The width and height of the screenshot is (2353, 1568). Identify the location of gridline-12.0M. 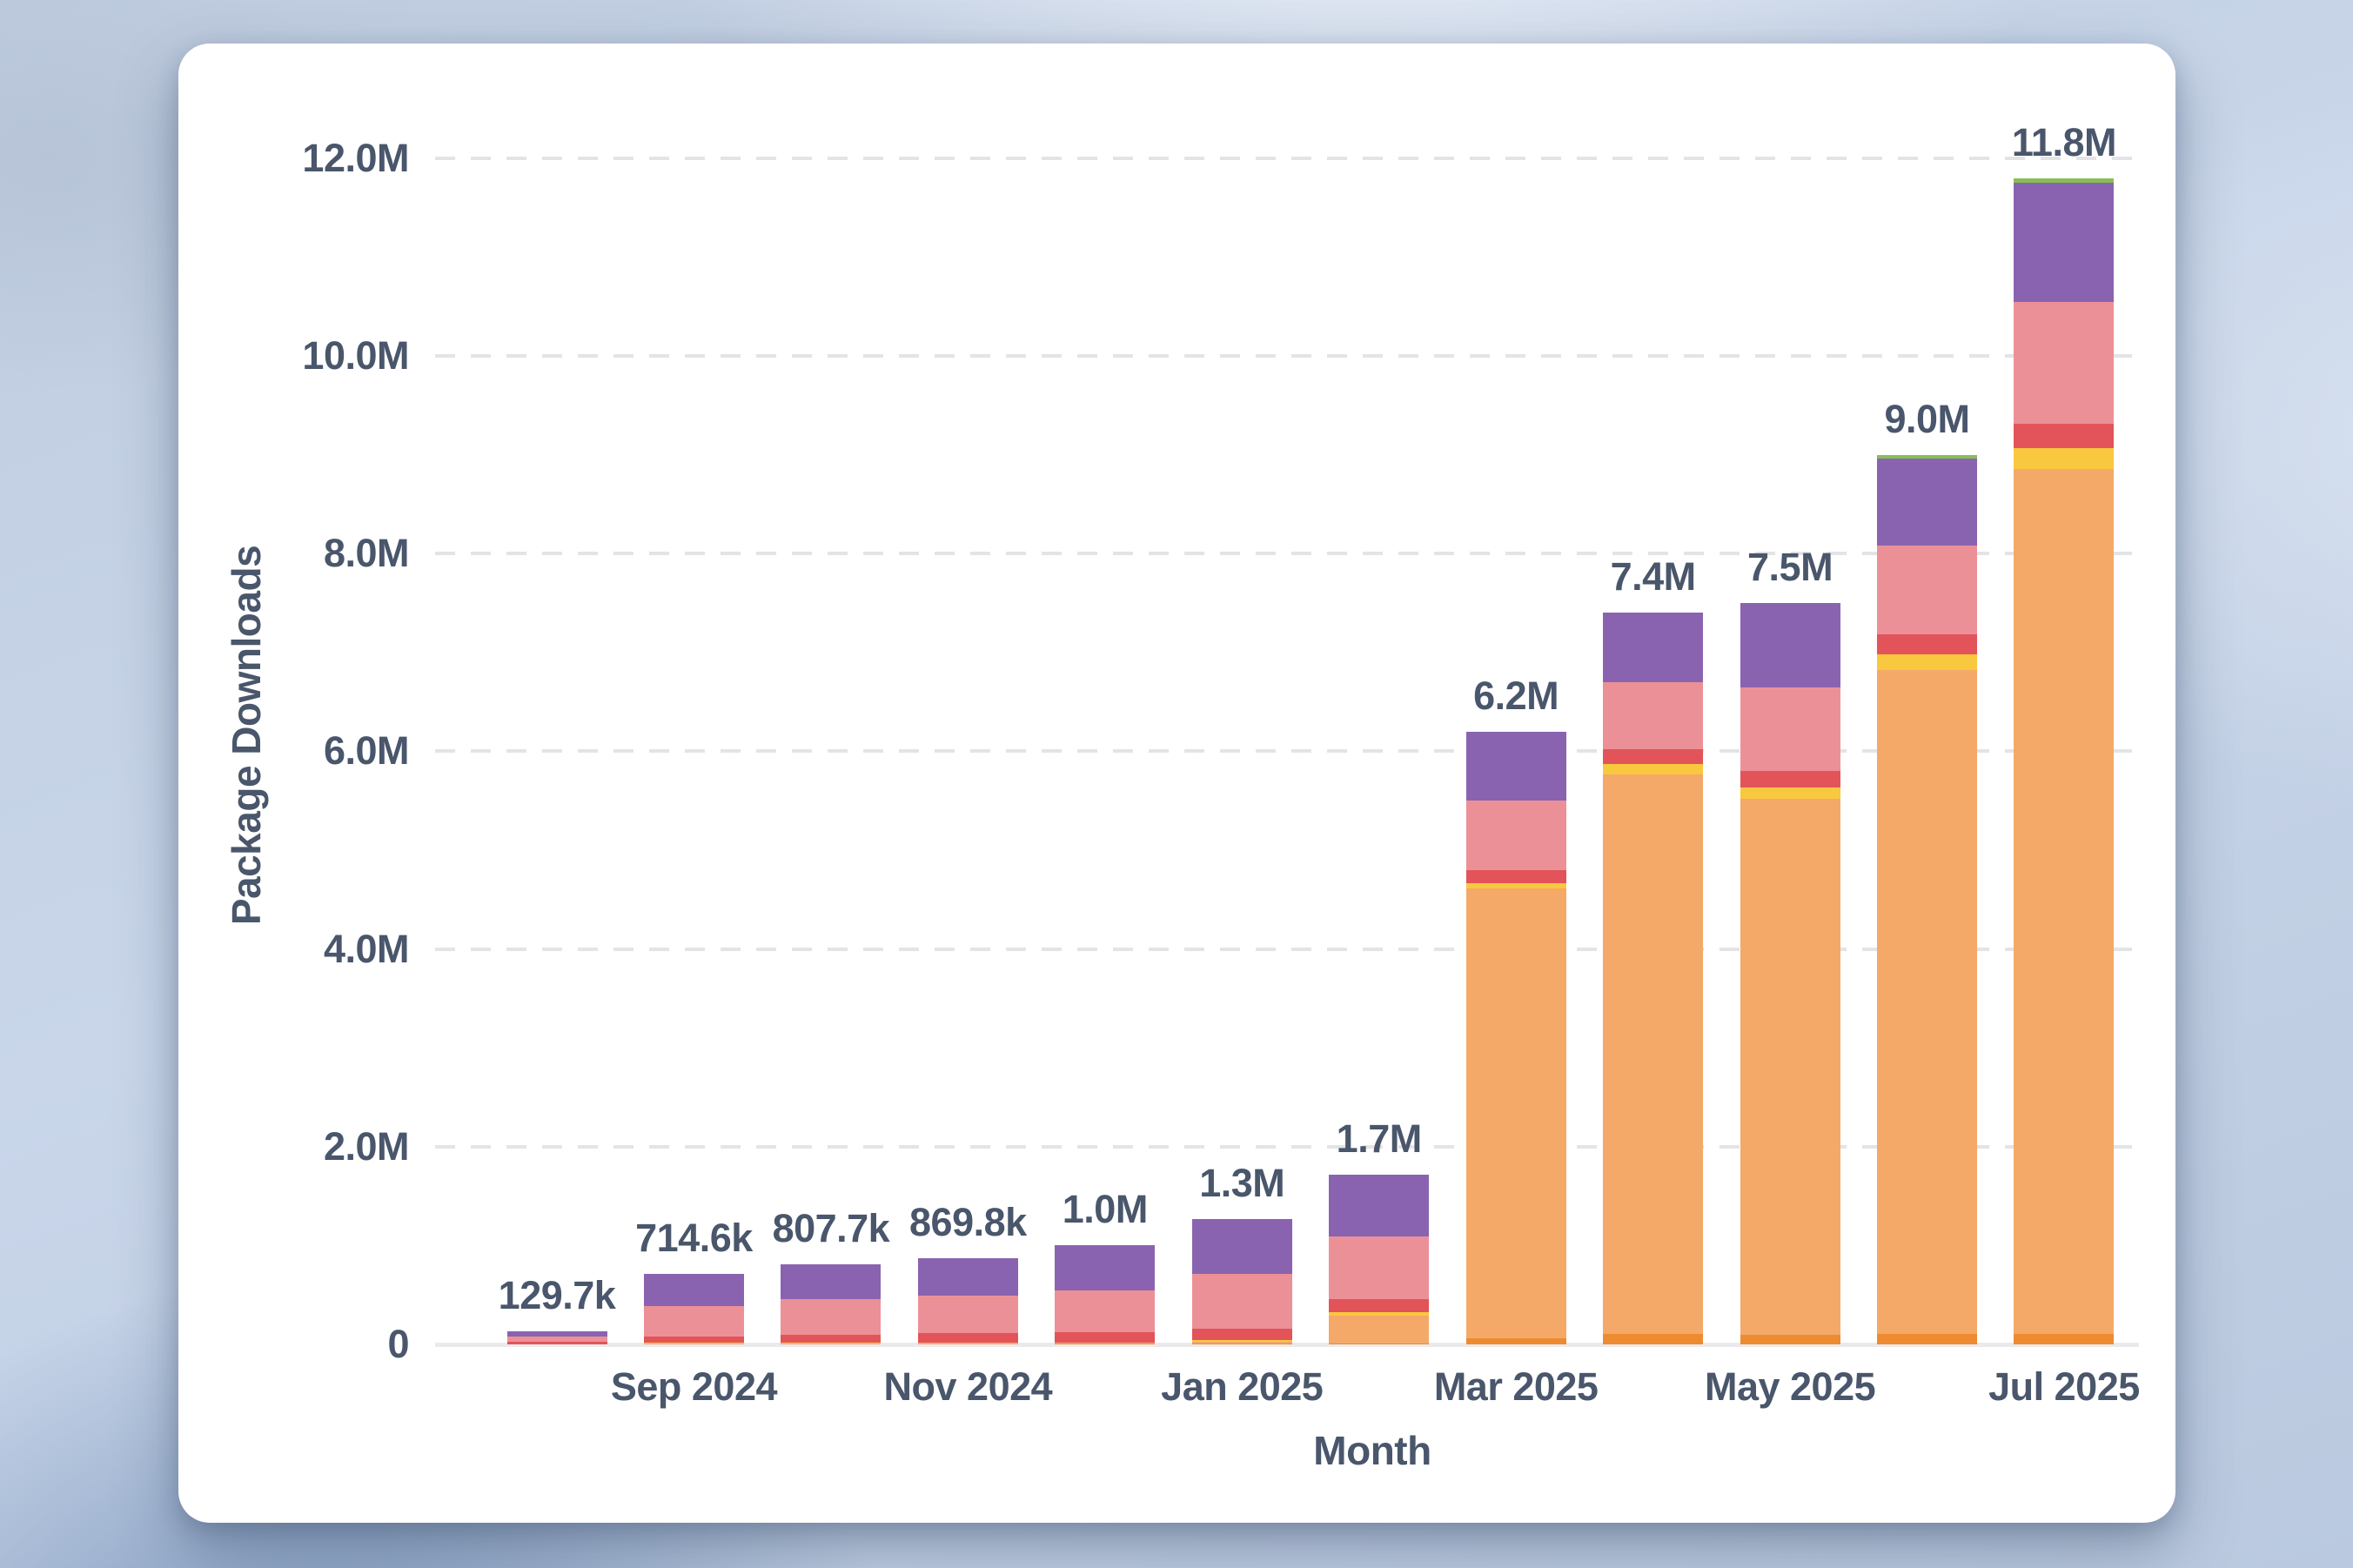
(1283, 158).